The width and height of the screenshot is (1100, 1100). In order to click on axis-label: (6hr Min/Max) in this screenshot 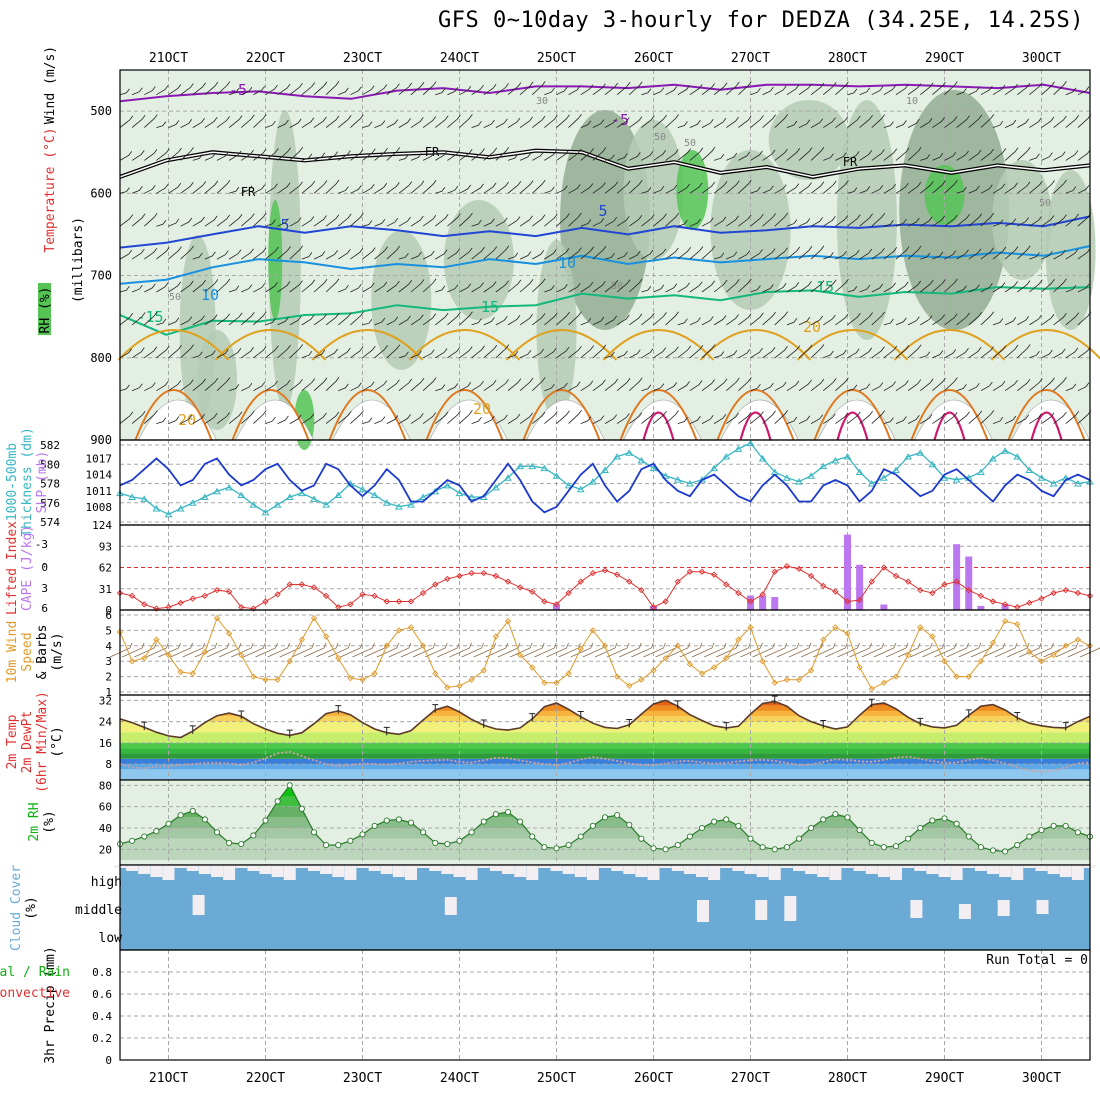, I will do `click(42, 742)`.